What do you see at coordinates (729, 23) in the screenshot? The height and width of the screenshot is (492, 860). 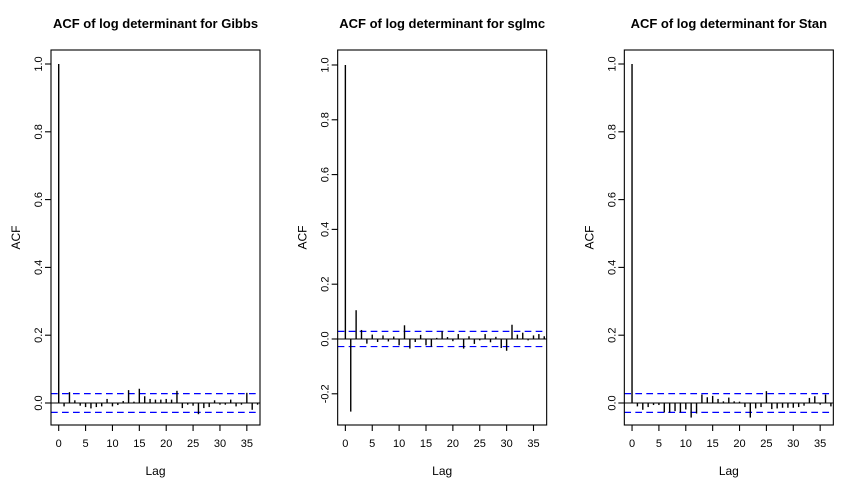 I see `panel-title: ACF of log determinant for Stan` at bounding box center [729, 23].